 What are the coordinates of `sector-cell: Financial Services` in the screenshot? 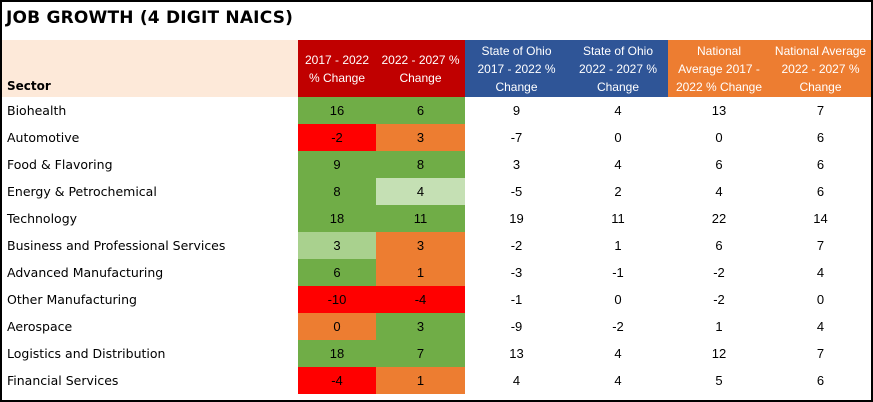 It's located at (63, 380).